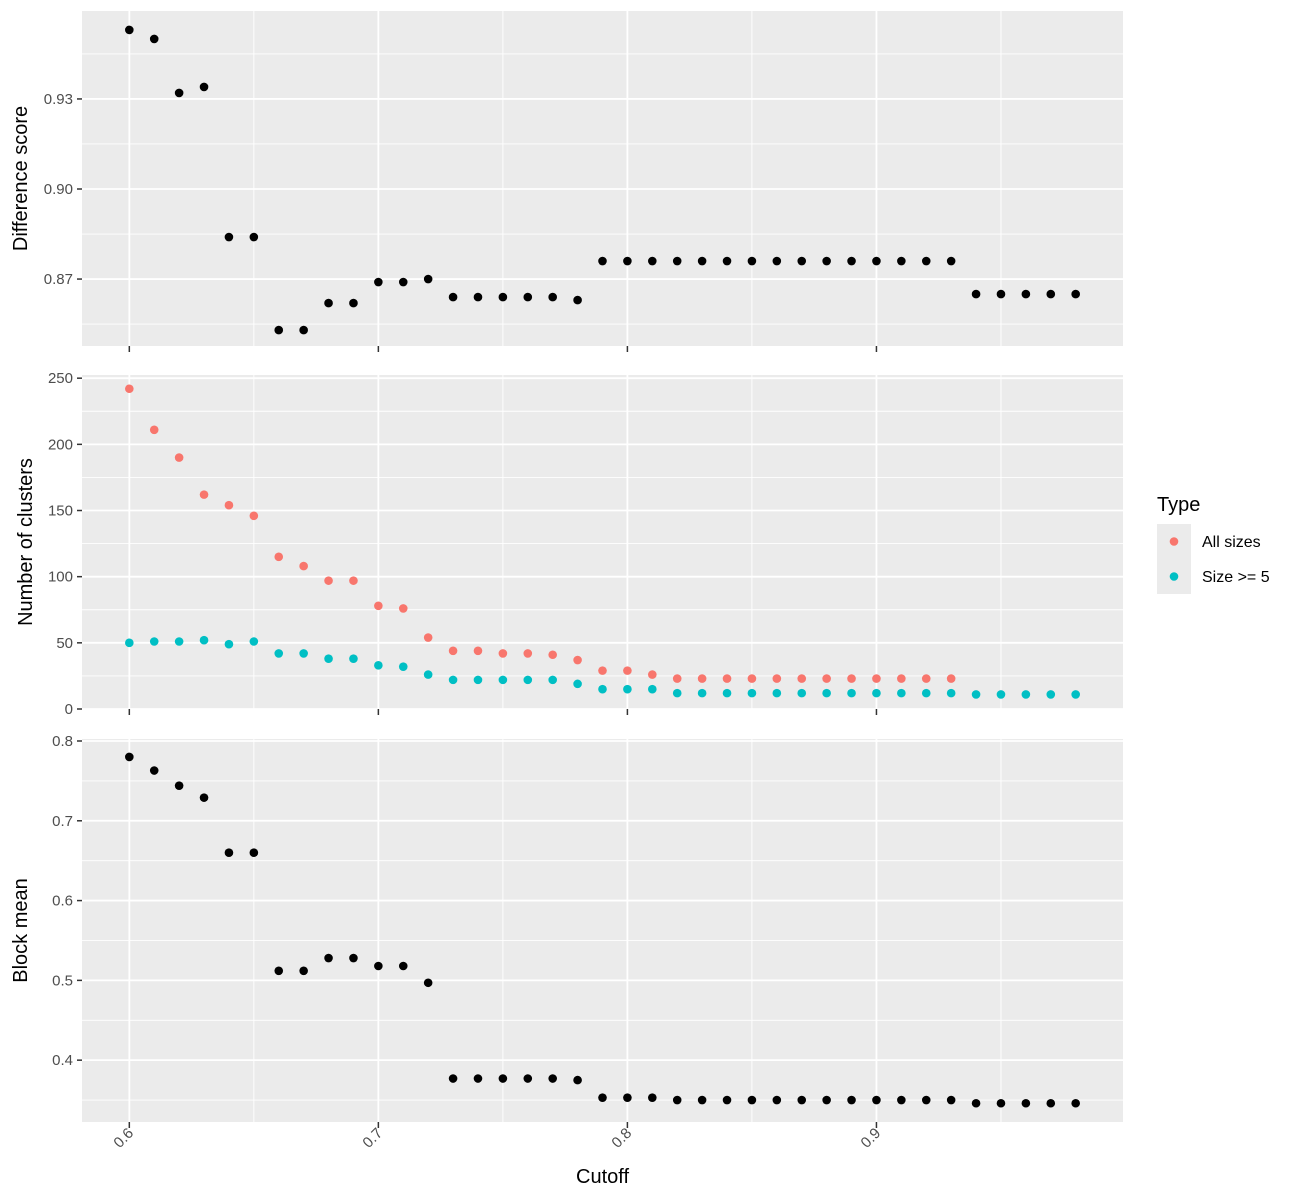  What do you see at coordinates (871, 1138) in the screenshot?
I see `x-tick-label: 0.9` at bounding box center [871, 1138].